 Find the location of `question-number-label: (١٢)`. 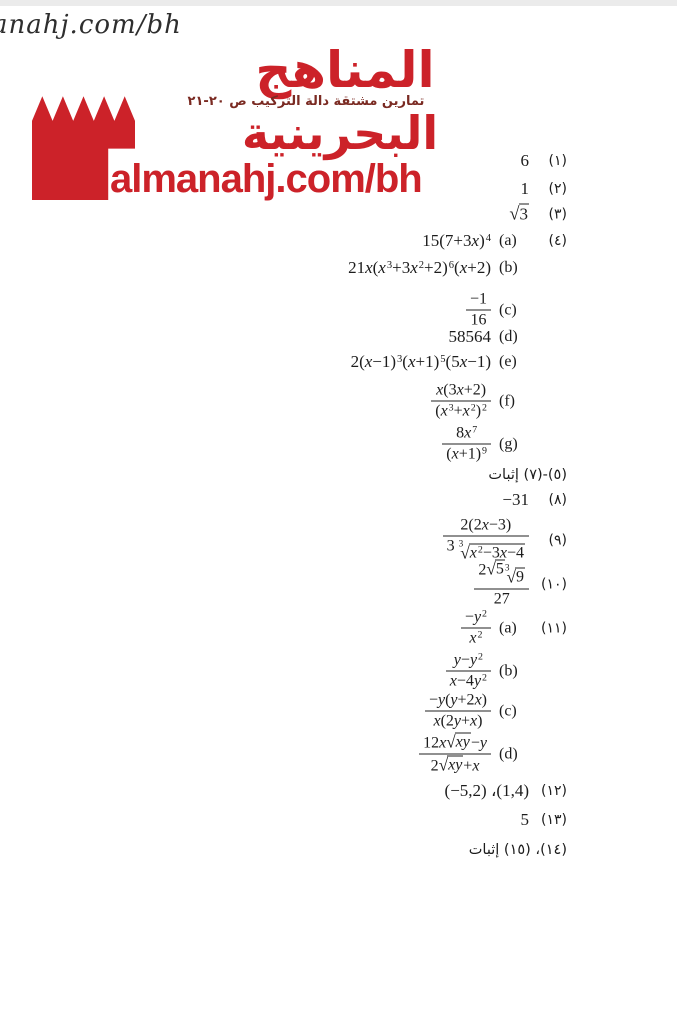

question-number-label: (١٢) is located at coordinates (554, 791).